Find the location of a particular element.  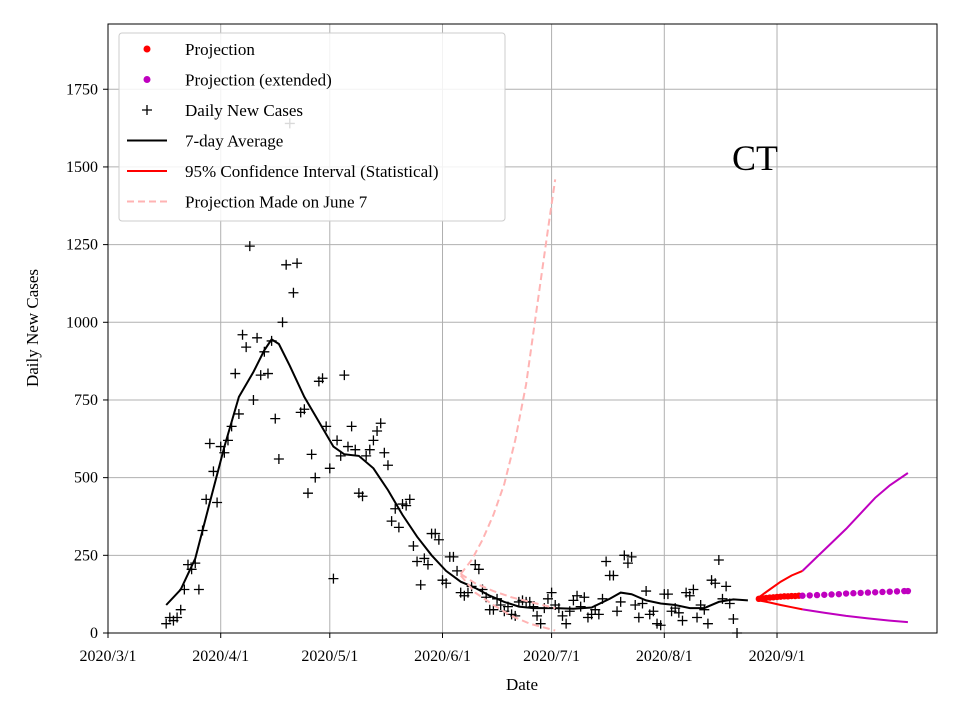

y-tick-label: 1000 is located at coordinates (82, 322).